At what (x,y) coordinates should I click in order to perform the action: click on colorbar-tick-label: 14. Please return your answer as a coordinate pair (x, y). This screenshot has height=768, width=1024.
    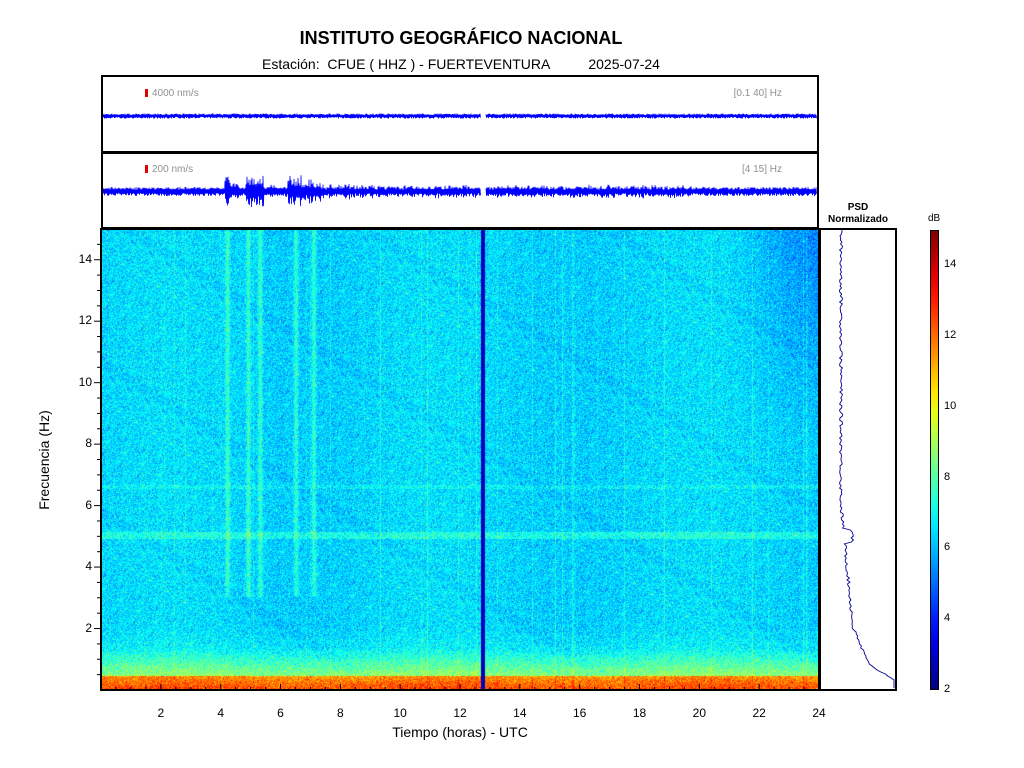
    Looking at the image, I should click on (950, 264).